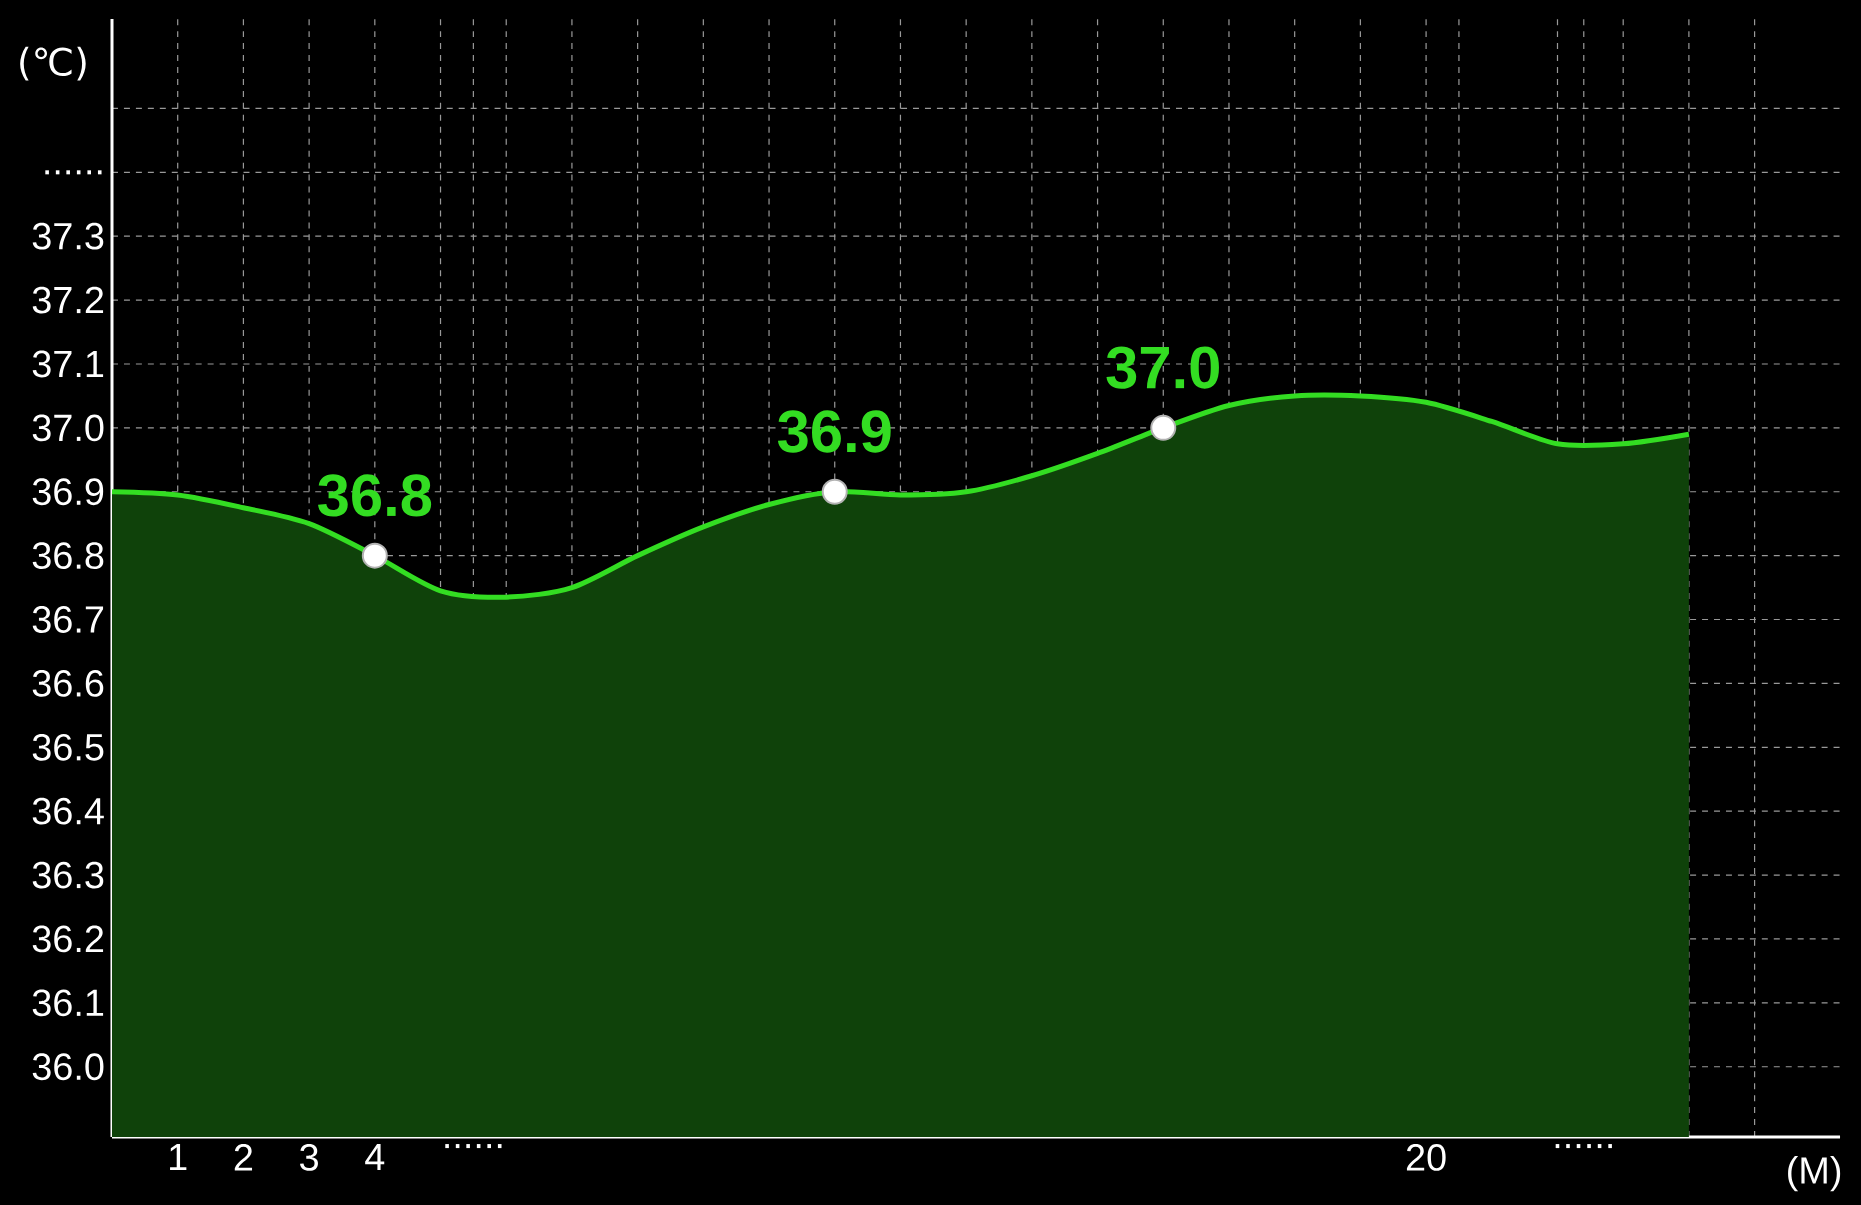  I want to click on y-tick-label: 36.9, so click(68, 492).